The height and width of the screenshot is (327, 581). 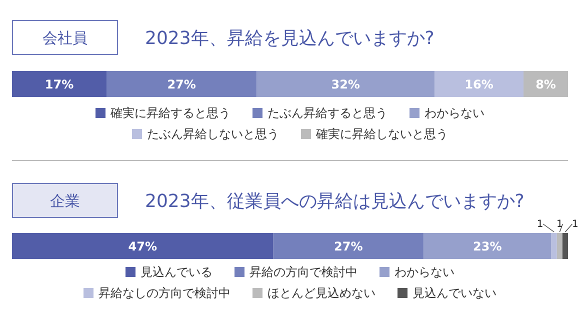 I want to click on legend-label: ほとんど見込めない, so click(x=322, y=293).